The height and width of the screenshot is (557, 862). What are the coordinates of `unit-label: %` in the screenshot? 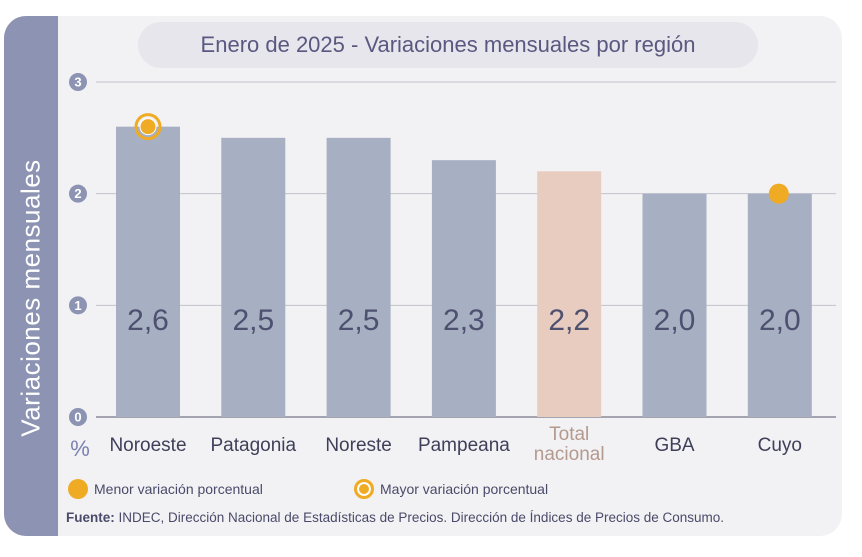 It's located at (80, 448).